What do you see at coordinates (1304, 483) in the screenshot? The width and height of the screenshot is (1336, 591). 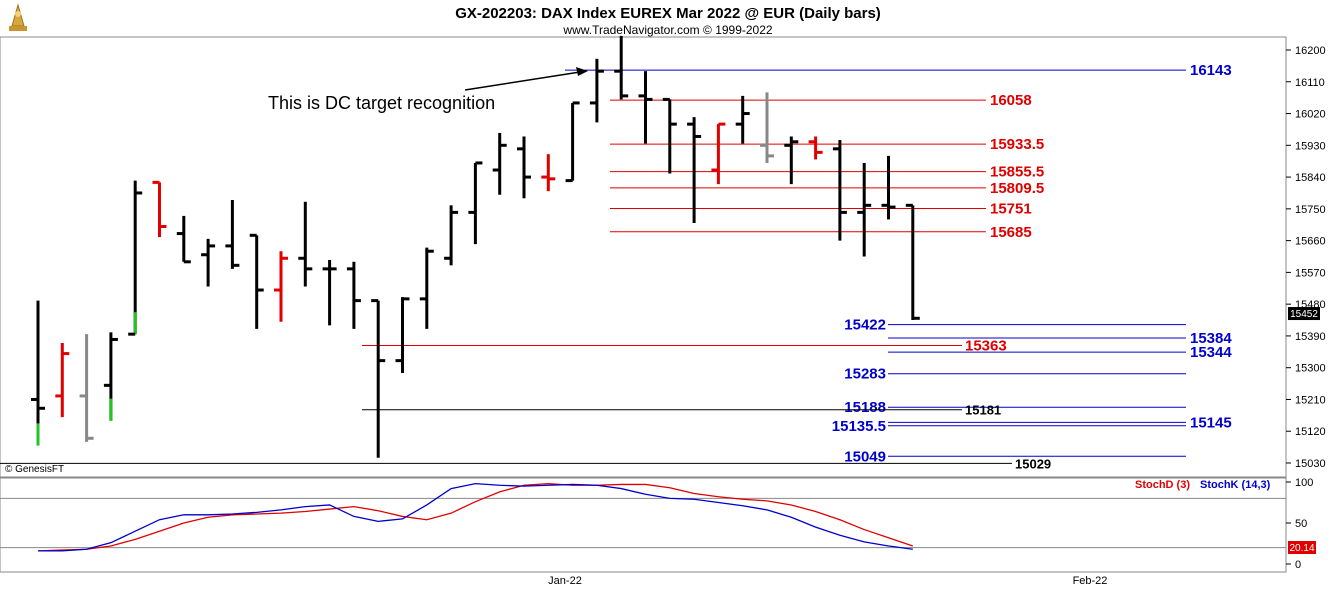 I see `stoch-tick-label: 100` at bounding box center [1304, 483].